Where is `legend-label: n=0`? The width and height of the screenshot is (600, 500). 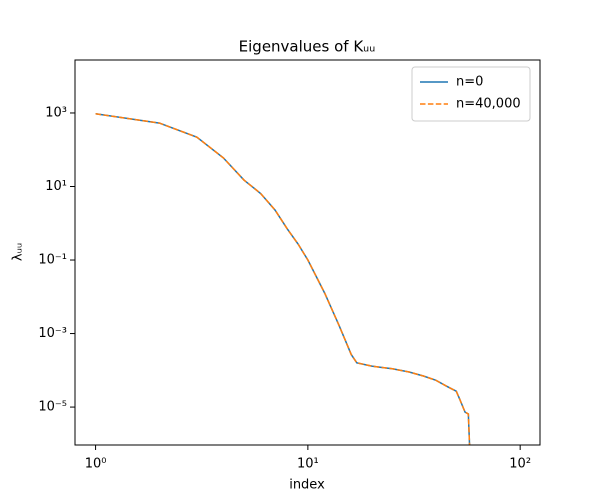
legend-label: n=0 is located at coordinates (469, 82).